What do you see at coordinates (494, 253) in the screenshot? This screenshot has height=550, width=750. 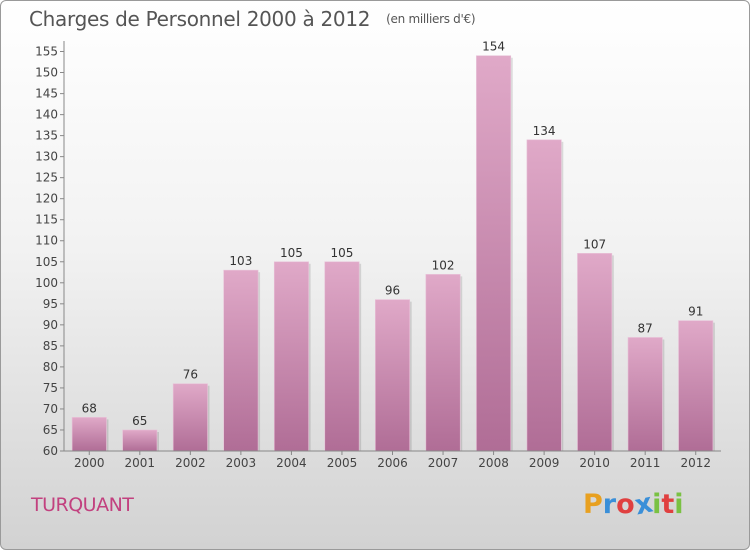 I see `bar-2008` at bounding box center [494, 253].